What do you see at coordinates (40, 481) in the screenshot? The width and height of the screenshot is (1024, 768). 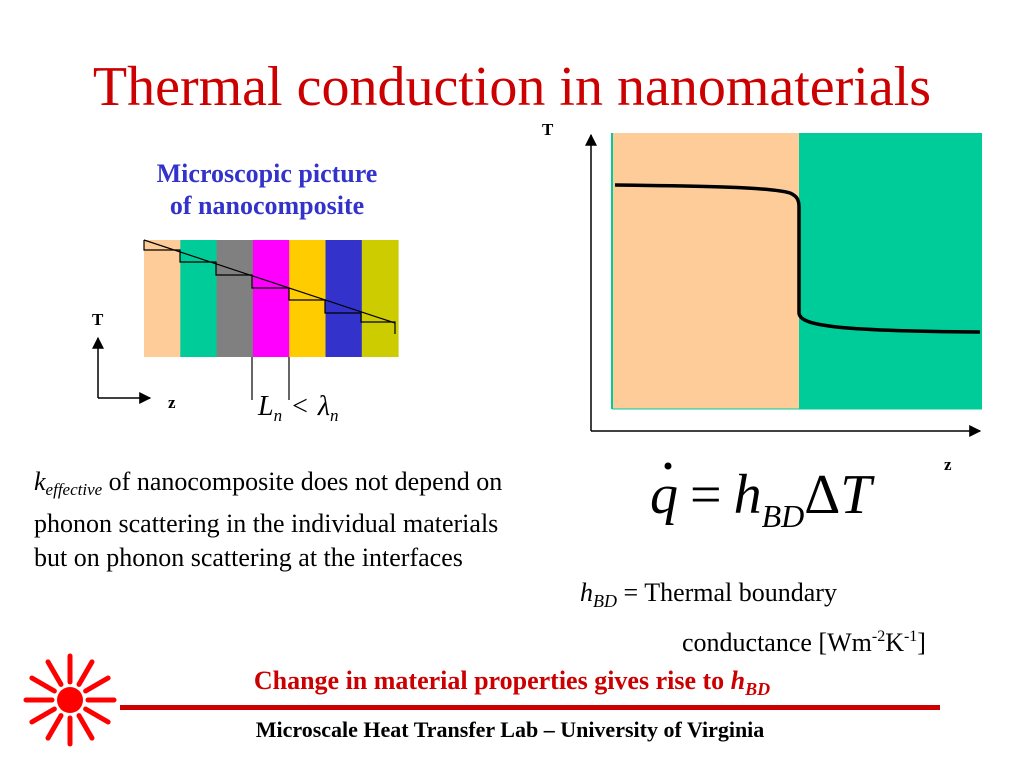 I see `k-symbol: k` at bounding box center [40, 481].